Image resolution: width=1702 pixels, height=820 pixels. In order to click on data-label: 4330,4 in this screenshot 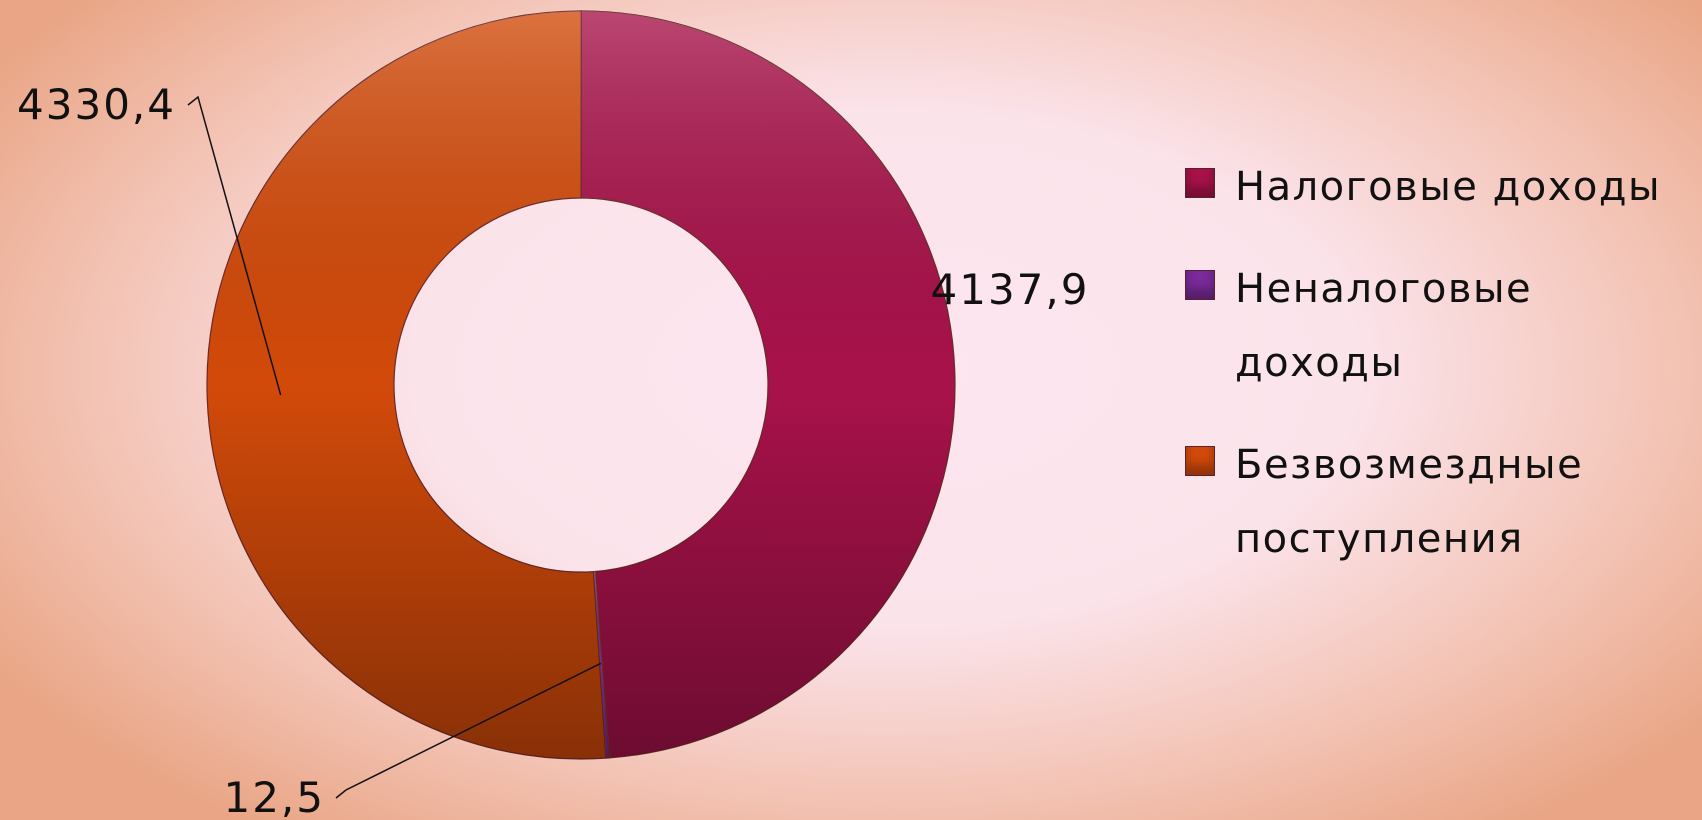, I will do `click(96, 104)`.